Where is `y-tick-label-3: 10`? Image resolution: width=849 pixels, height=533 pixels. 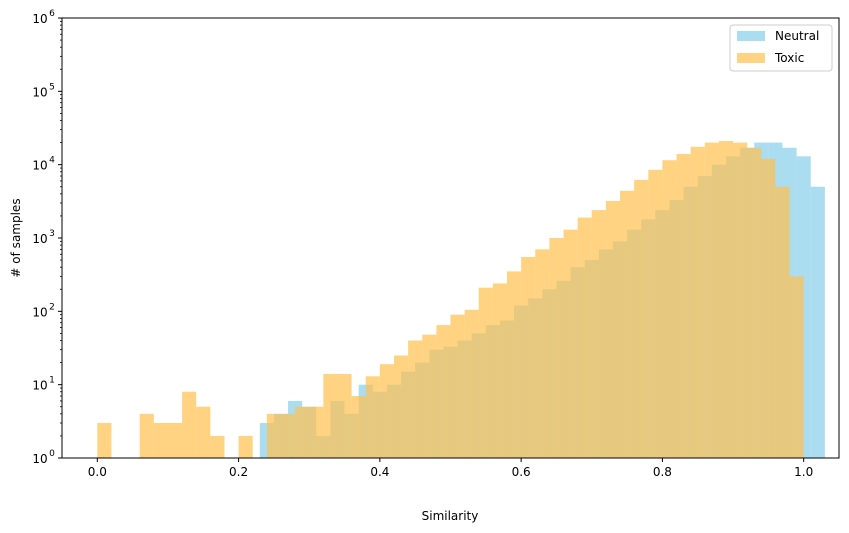 y-tick-label-3: 10 is located at coordinates (39, 239).